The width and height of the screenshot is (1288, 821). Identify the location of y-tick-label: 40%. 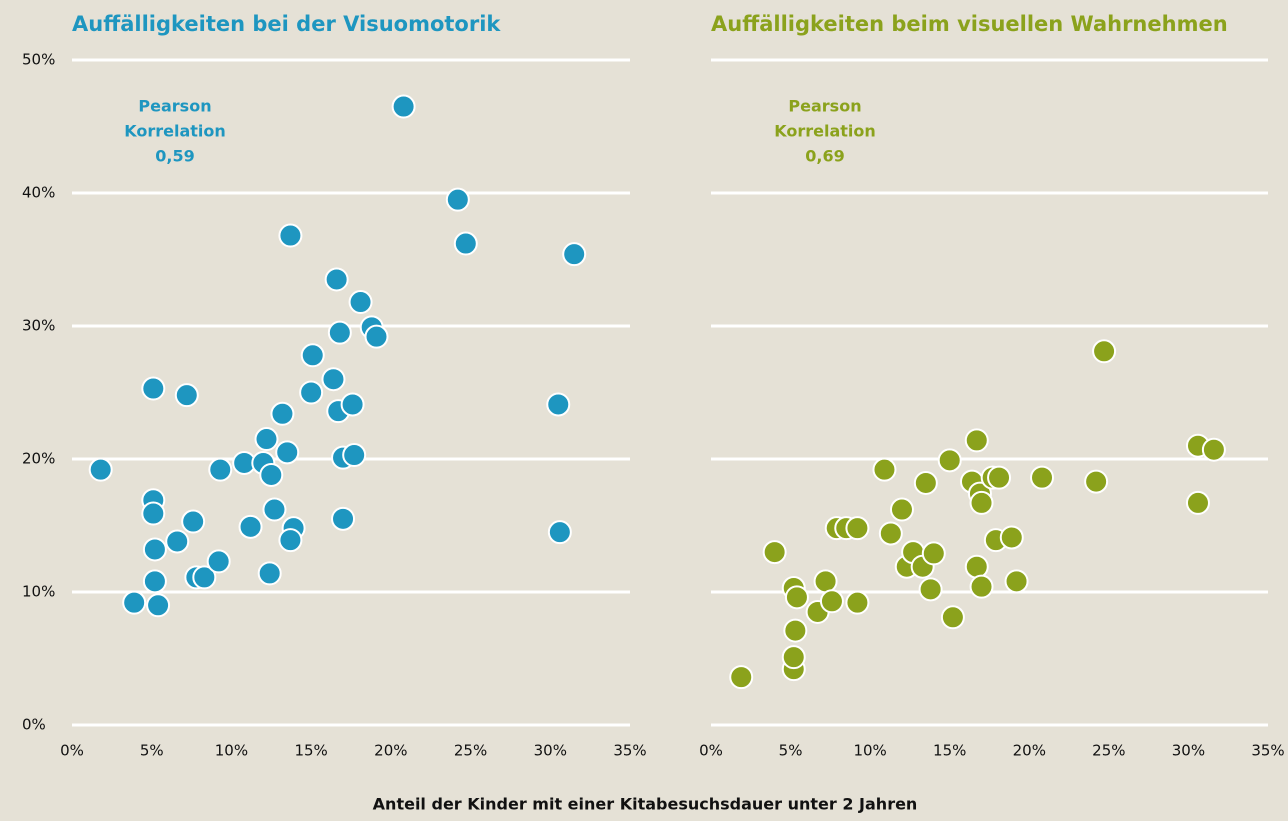
(38, 193).